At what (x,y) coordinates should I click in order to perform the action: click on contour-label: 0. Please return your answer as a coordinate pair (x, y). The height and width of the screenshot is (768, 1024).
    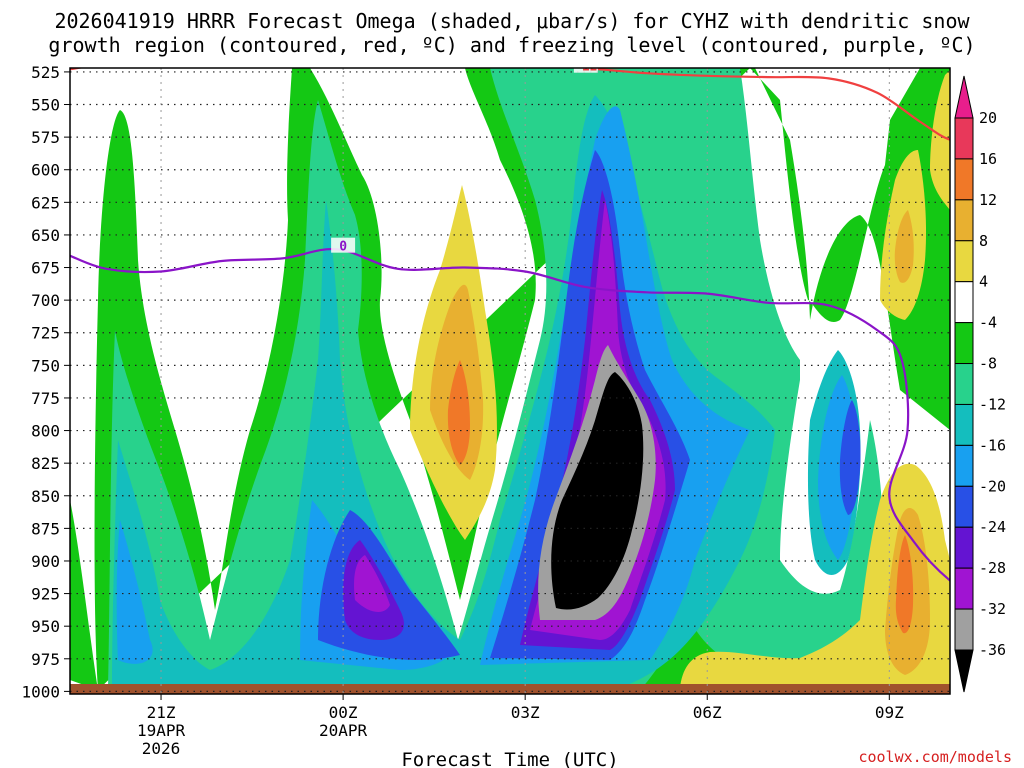
    Looking at the image, I should click on (343, 247).